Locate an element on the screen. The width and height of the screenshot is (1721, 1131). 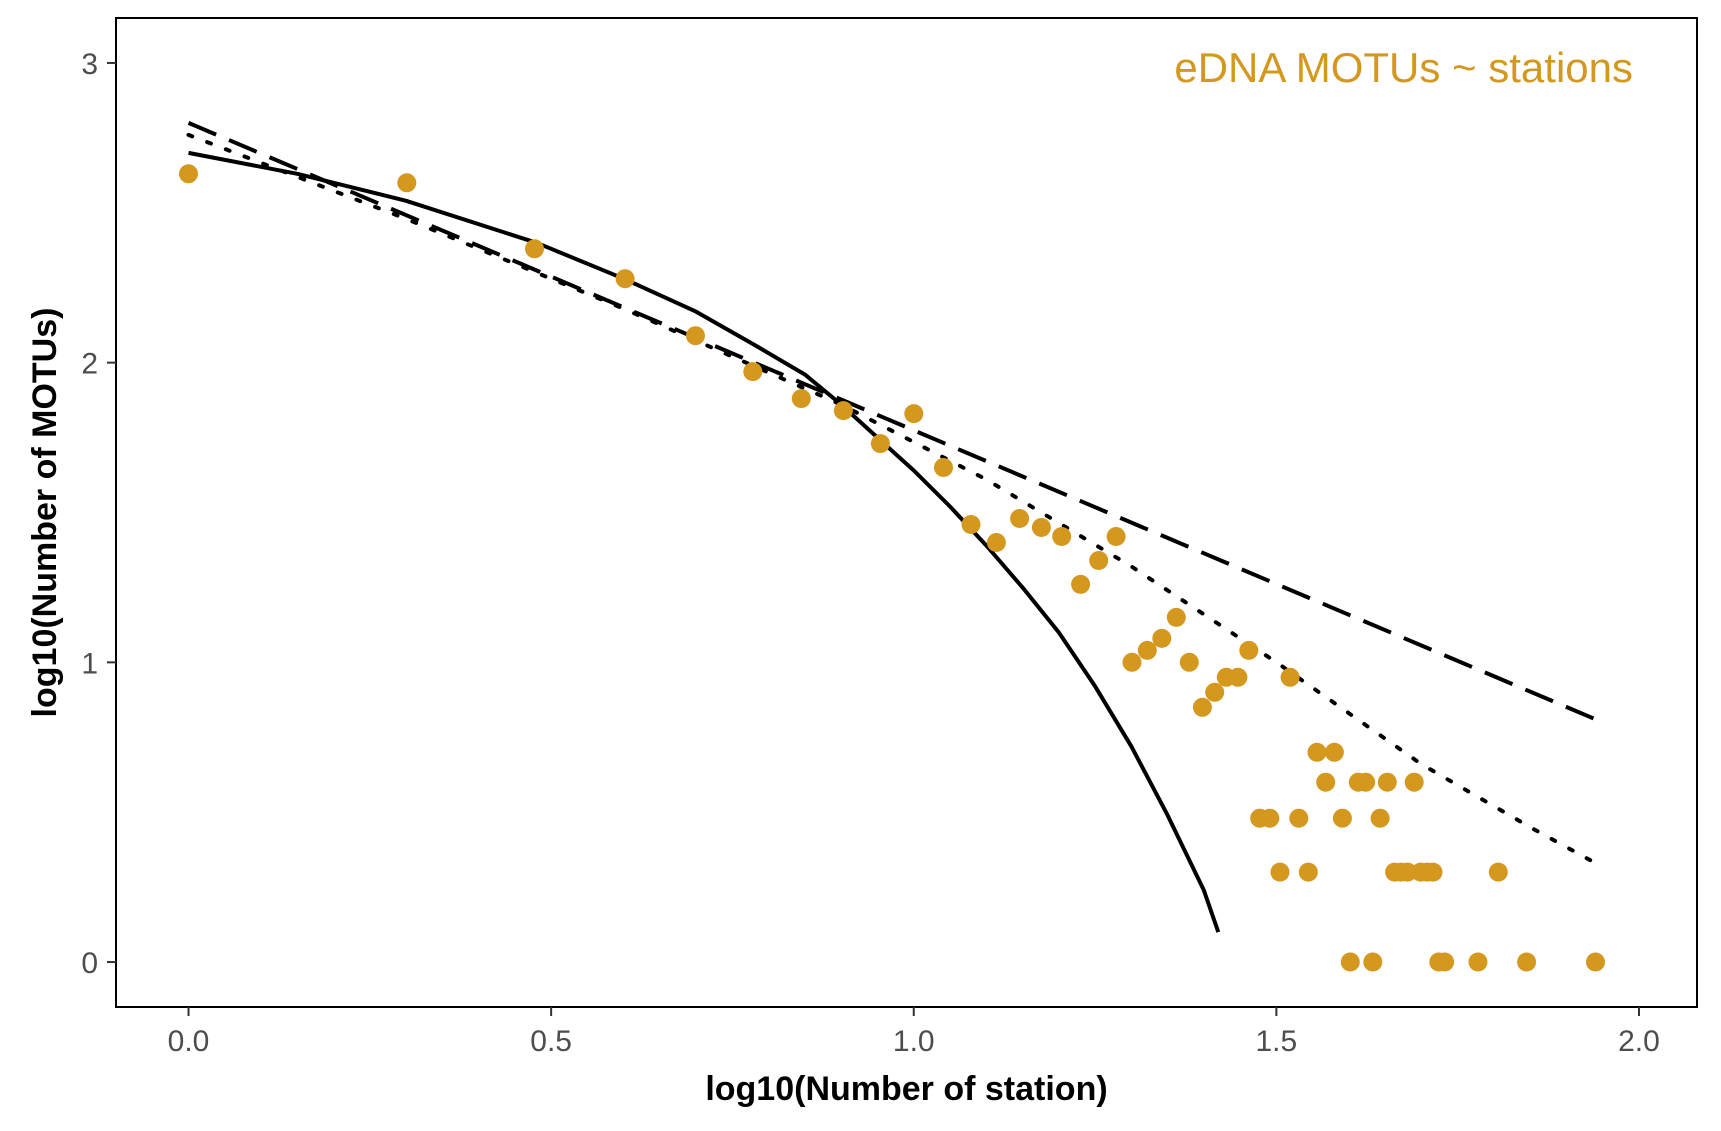
y-axis-title: log10(Number of MOTUs) is located at coordinates (45, 513).